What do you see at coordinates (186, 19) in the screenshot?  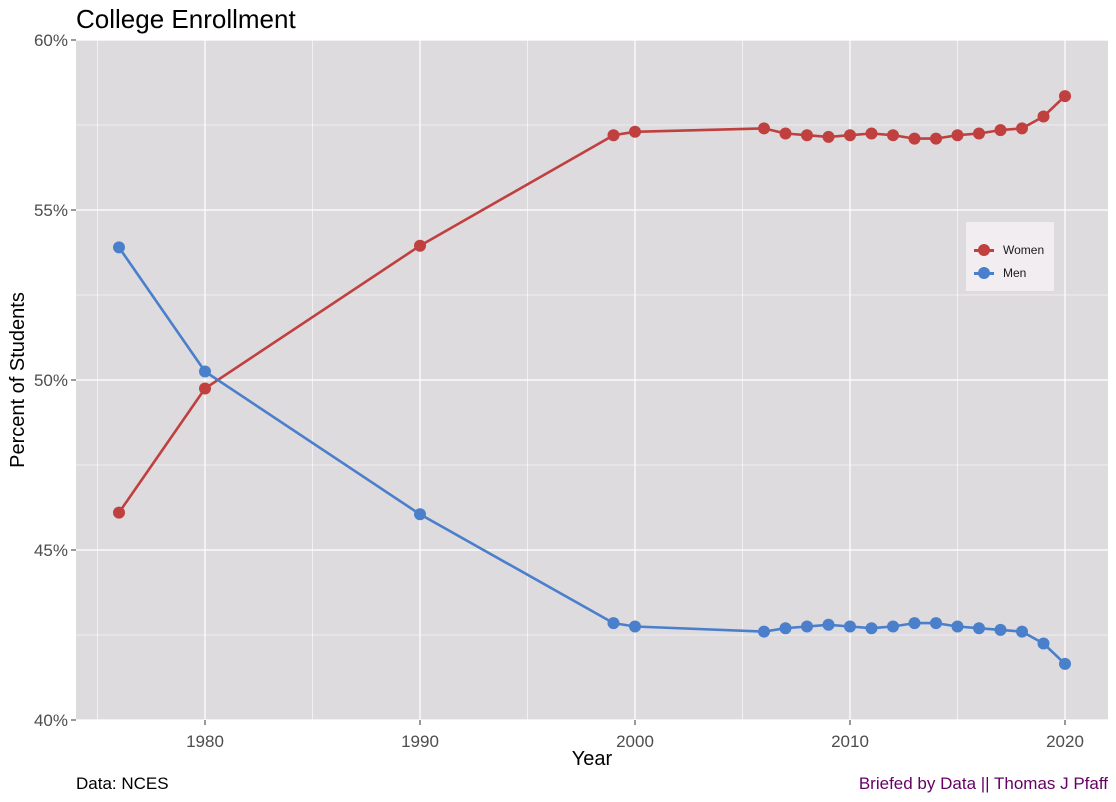 I see `chart-title: College Enrollment` at bounding box center [186, 19].